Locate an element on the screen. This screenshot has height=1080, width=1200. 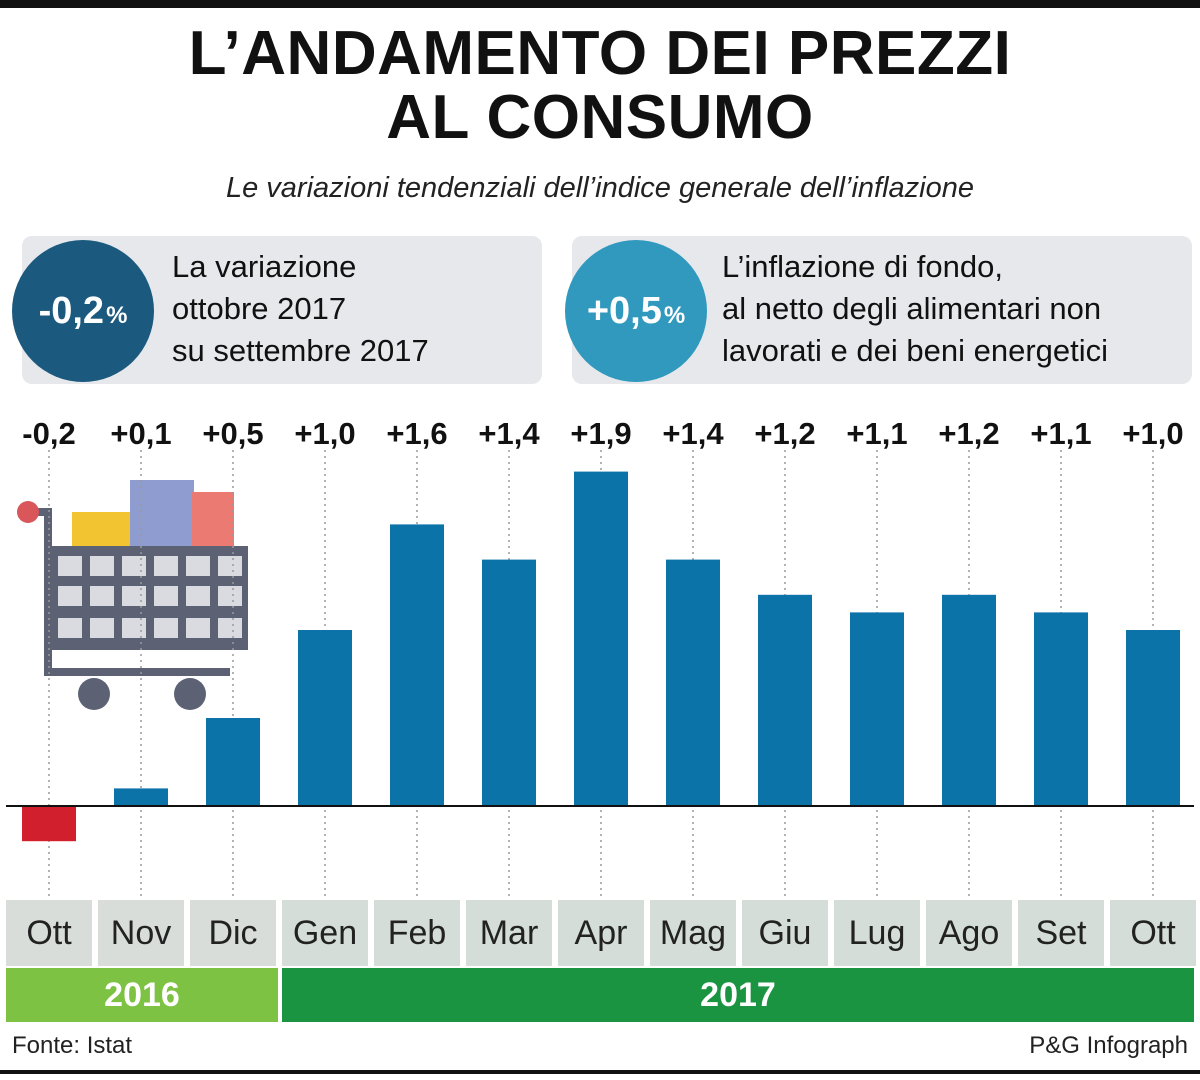
year-band-2017: 2017 is located at coordinates (738, 995).